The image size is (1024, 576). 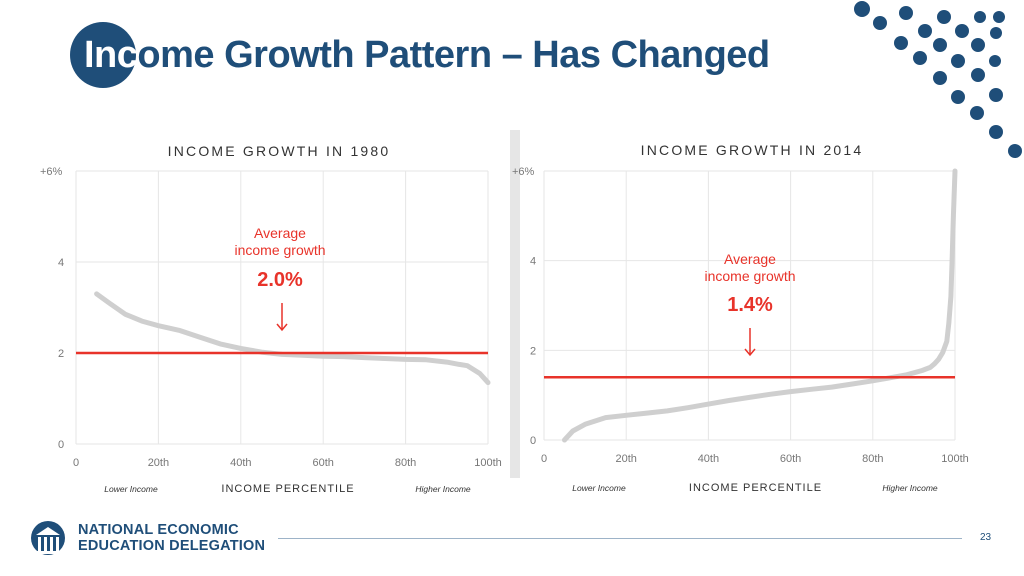 What do you see at coordinates (292, 338) in the screenshot?
I see `income-growth-curve` at bounding box center [292, 338].